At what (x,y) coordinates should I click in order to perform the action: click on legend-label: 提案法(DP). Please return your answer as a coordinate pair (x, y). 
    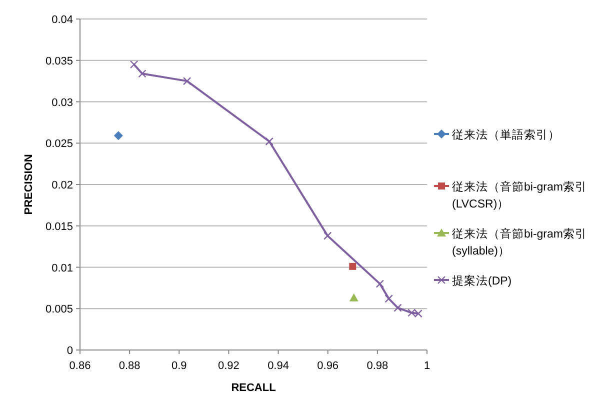
    Looking at the image, I should click on (482, 281).